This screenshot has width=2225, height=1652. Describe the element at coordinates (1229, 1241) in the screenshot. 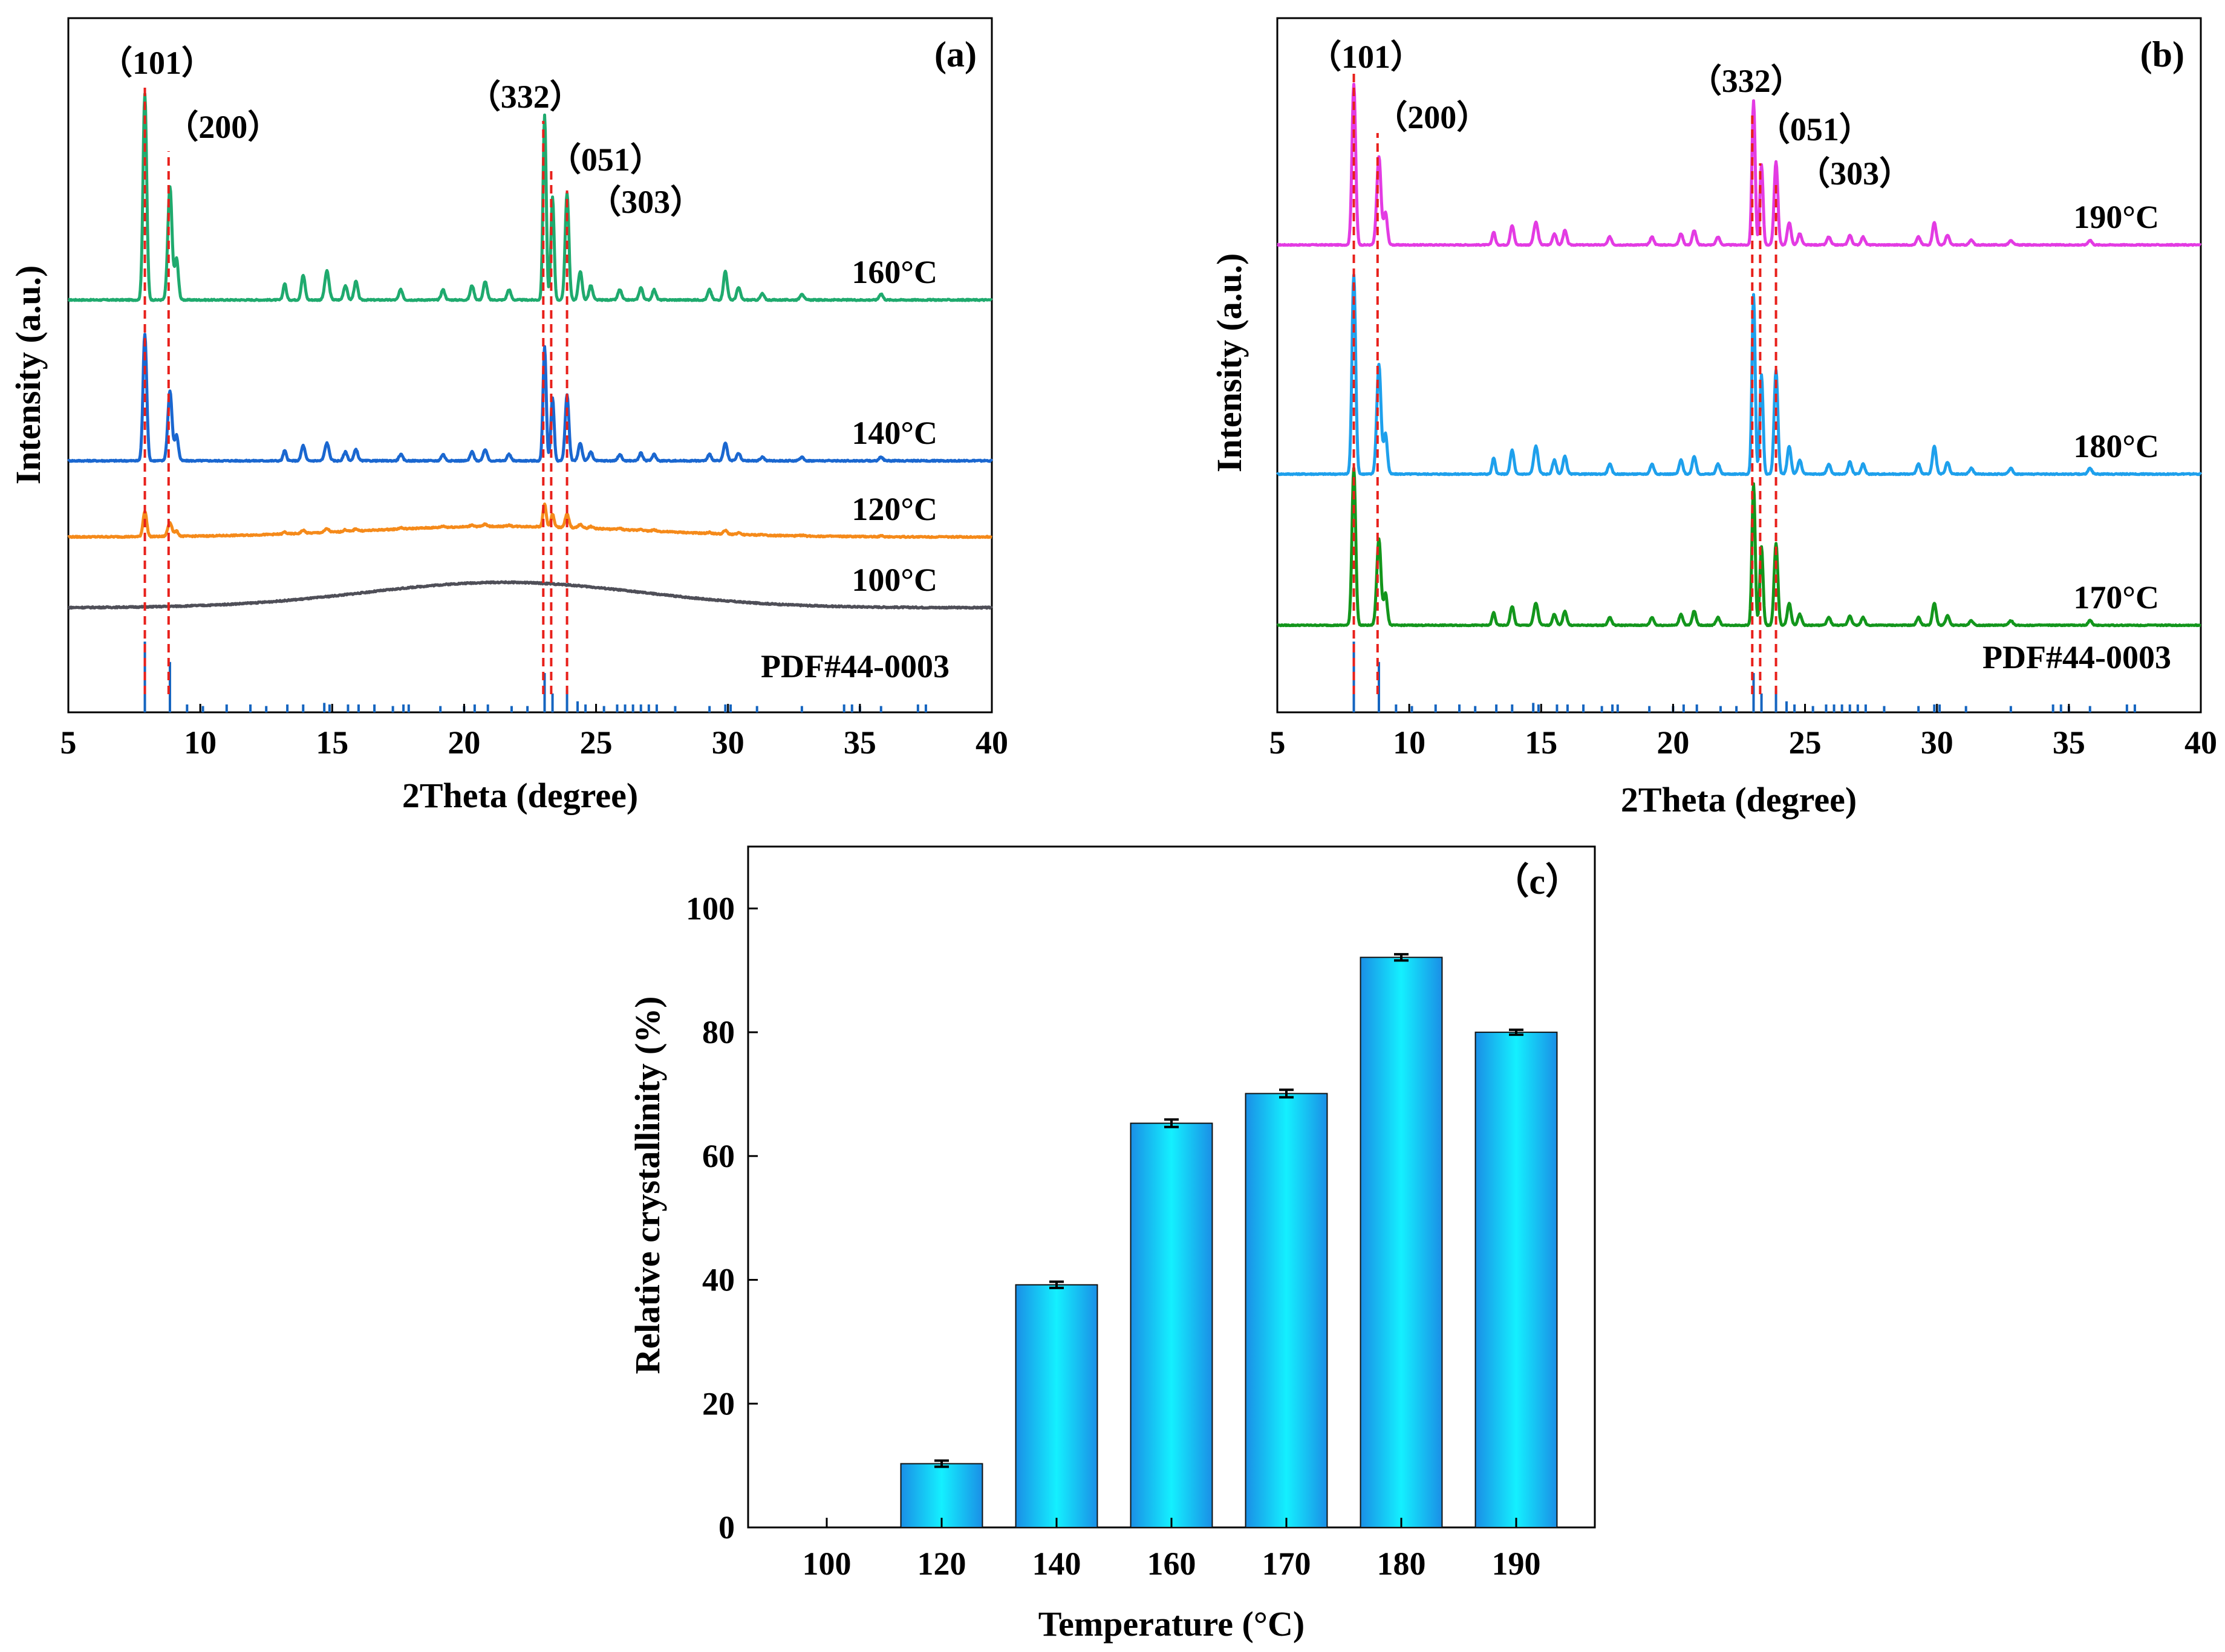

I see `panel-c-bars` at that location.